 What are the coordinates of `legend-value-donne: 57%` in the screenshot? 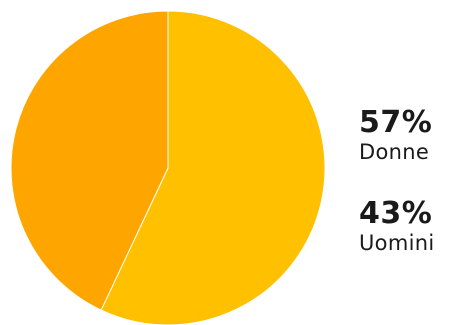 It's located at (396, 122).